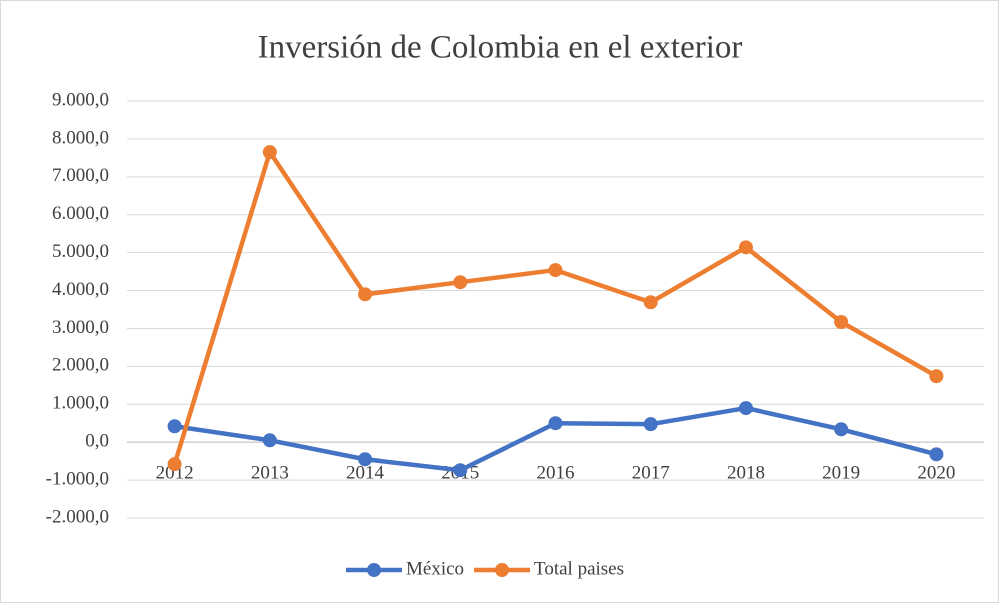  What do you see at coordinates (746, 473) in the screenshot?
I see `x-tick-label: 2018` at bounding box center [746, 473].